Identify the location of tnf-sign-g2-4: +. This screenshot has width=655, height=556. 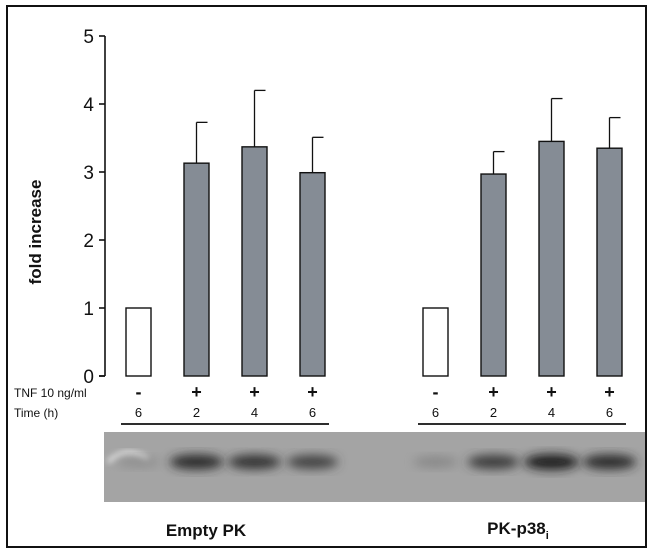
(609, 392).